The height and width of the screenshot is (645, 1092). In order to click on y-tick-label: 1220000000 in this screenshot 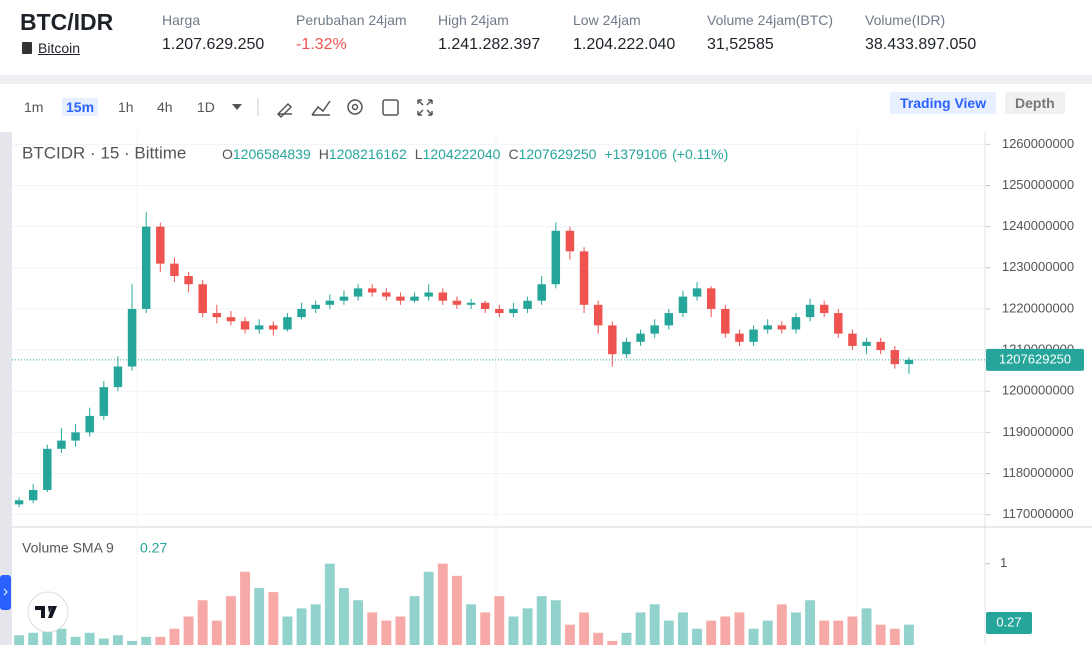, I will do `click(1038, 307)`.